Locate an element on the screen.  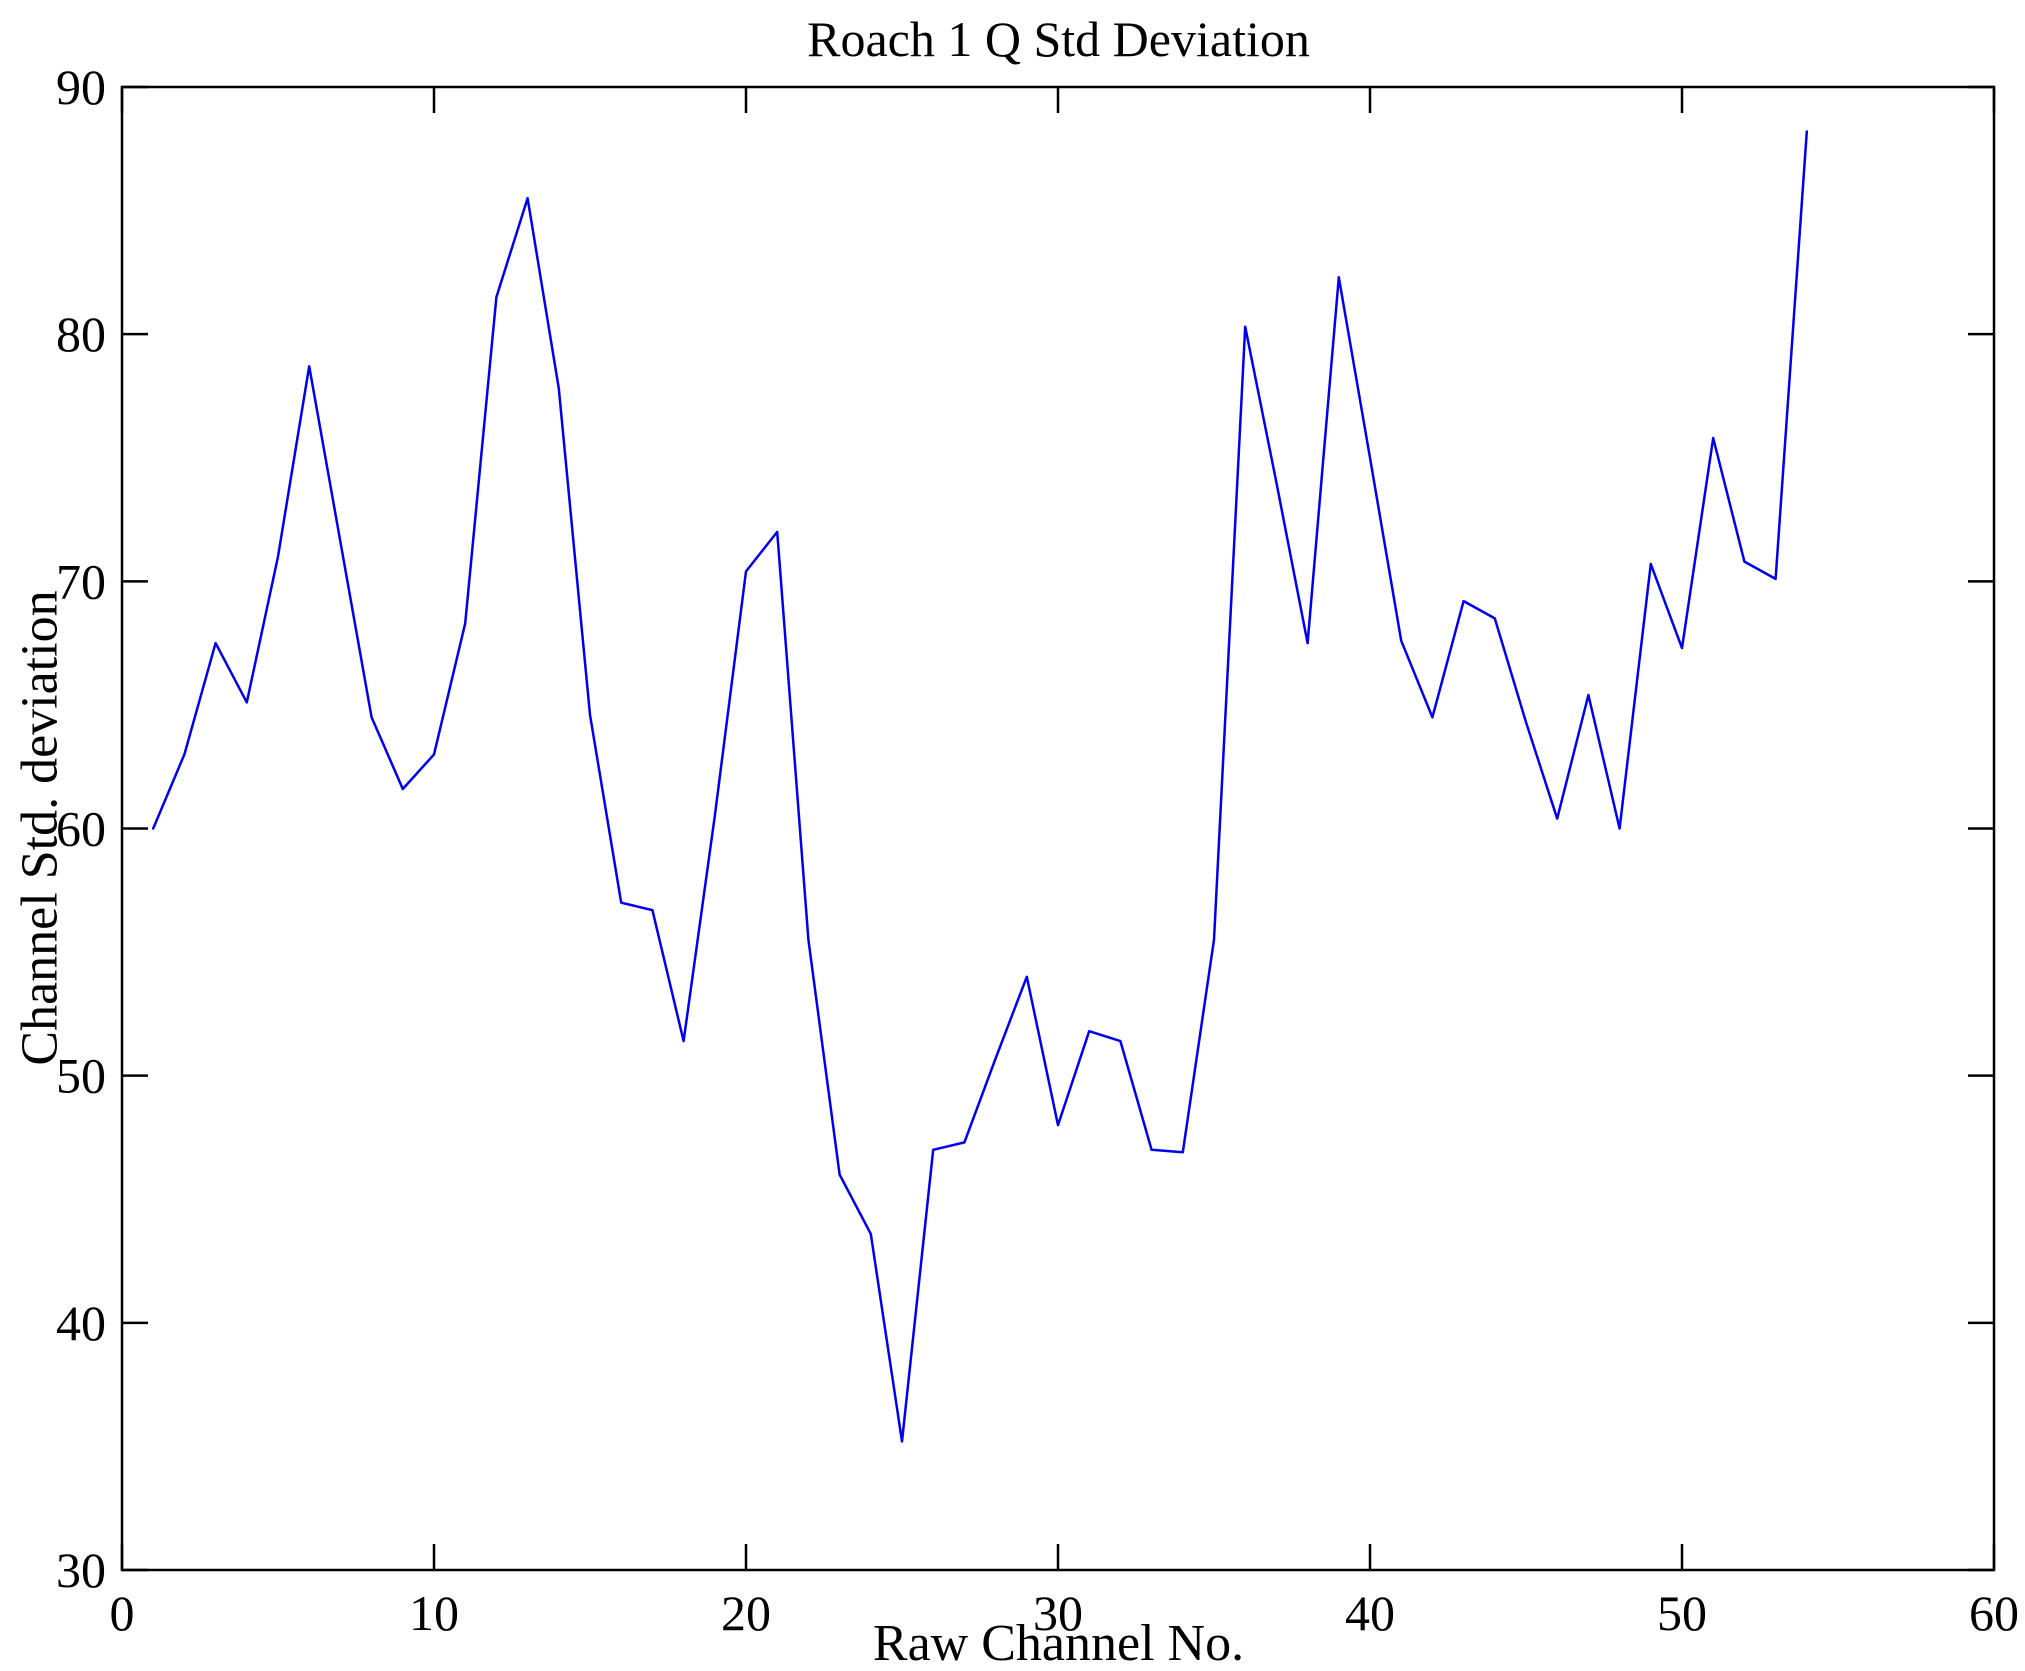
x-axis-label: Raw Channel No. is located at coordinates (1058, 1643).